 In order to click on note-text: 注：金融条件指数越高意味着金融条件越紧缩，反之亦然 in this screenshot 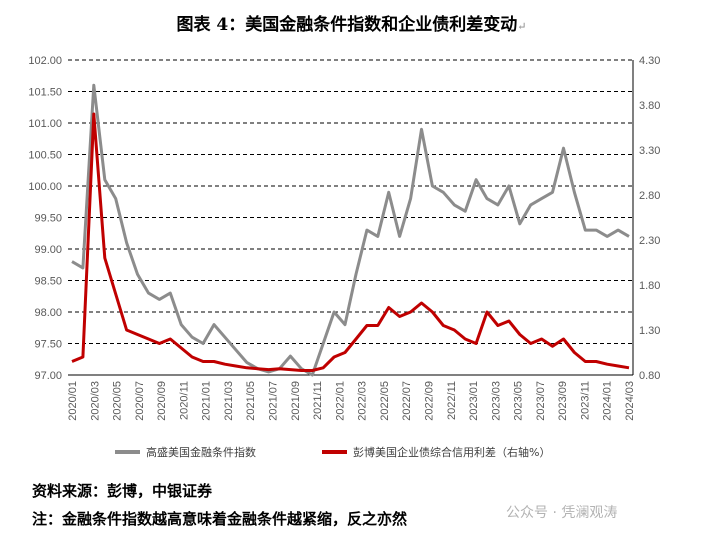, I will do `click(220, 519)`.